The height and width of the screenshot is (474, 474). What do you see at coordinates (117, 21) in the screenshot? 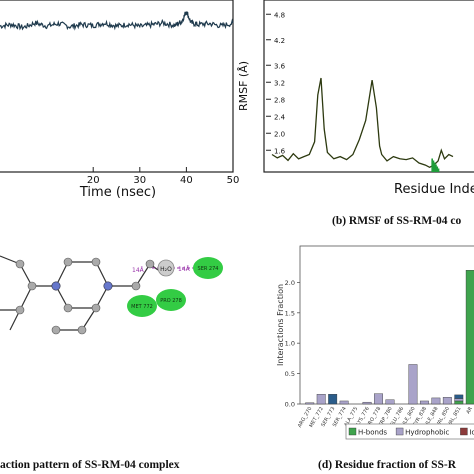
I see `panel-a-series-line` at bounding box center [117, 21].